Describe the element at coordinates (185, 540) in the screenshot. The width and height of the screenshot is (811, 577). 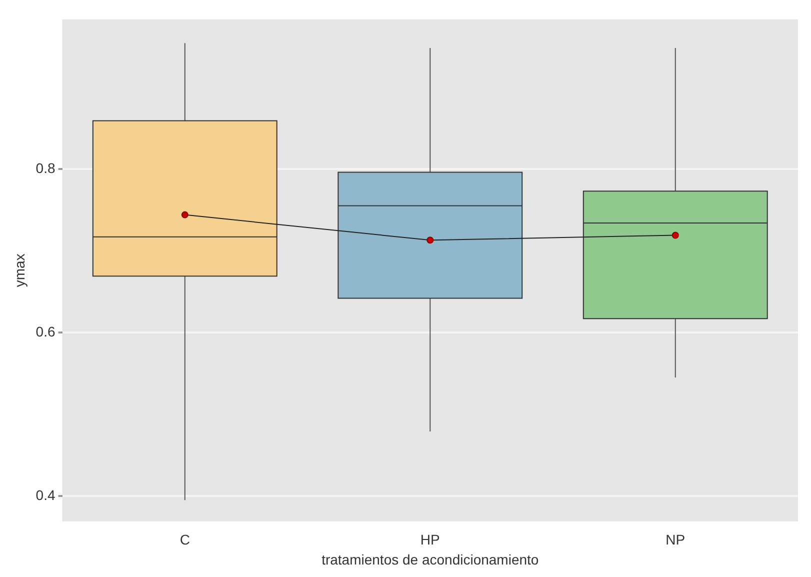
I see `x-tick-label: C` at that location.